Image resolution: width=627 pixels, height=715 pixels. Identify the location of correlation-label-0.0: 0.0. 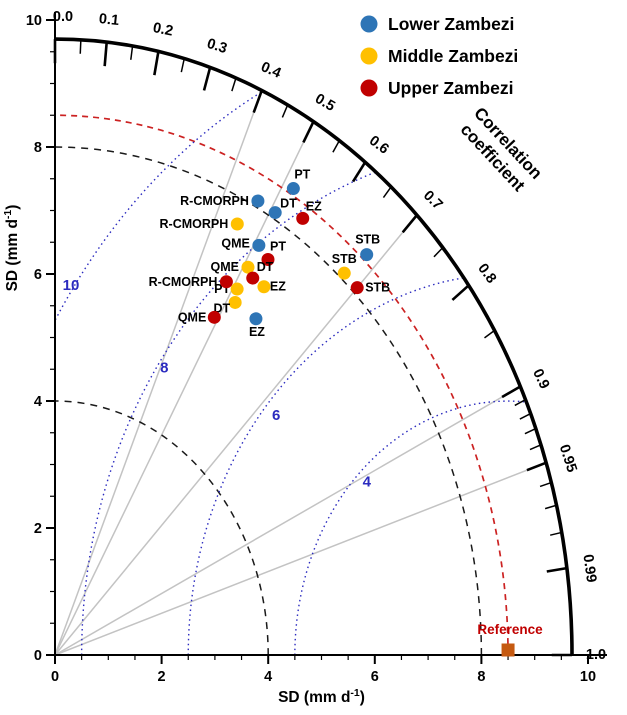
(63, 17).